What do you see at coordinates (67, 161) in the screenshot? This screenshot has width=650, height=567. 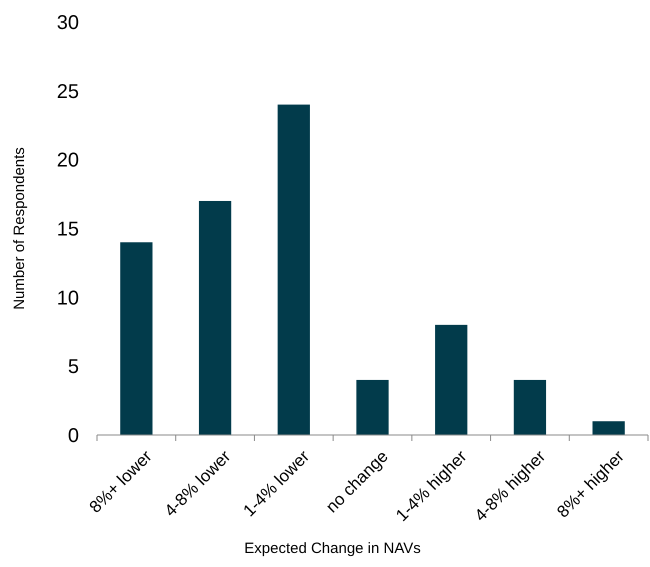 I see `y-tick-label: 20` at bounding box center [67, 161].